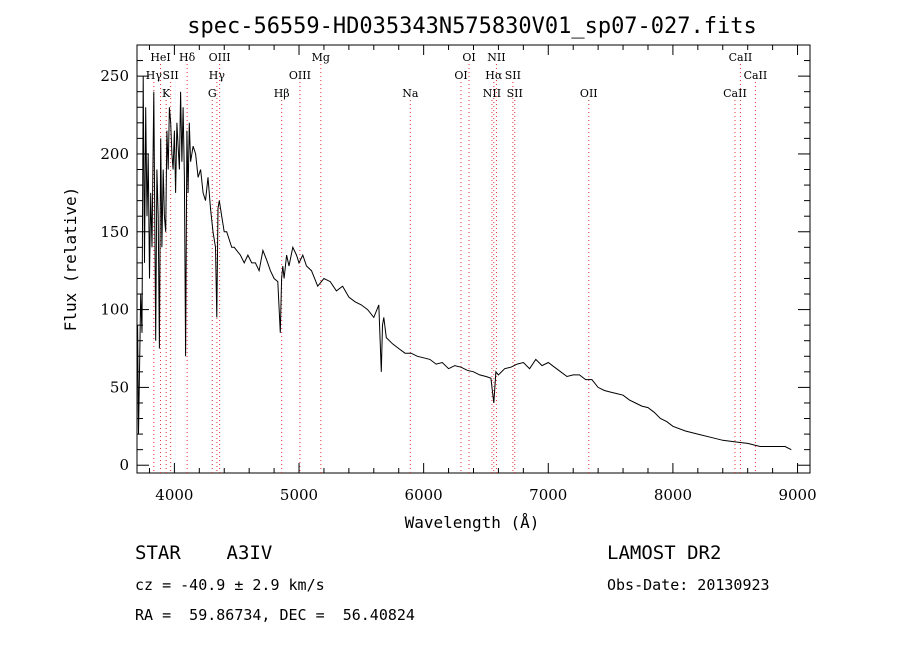 This screenshot has width=900, height=650. What do you see at coordinates (548, 495) in the screenshot?
I see `x-tick-label: 7000` at bounding box center [548, 495].